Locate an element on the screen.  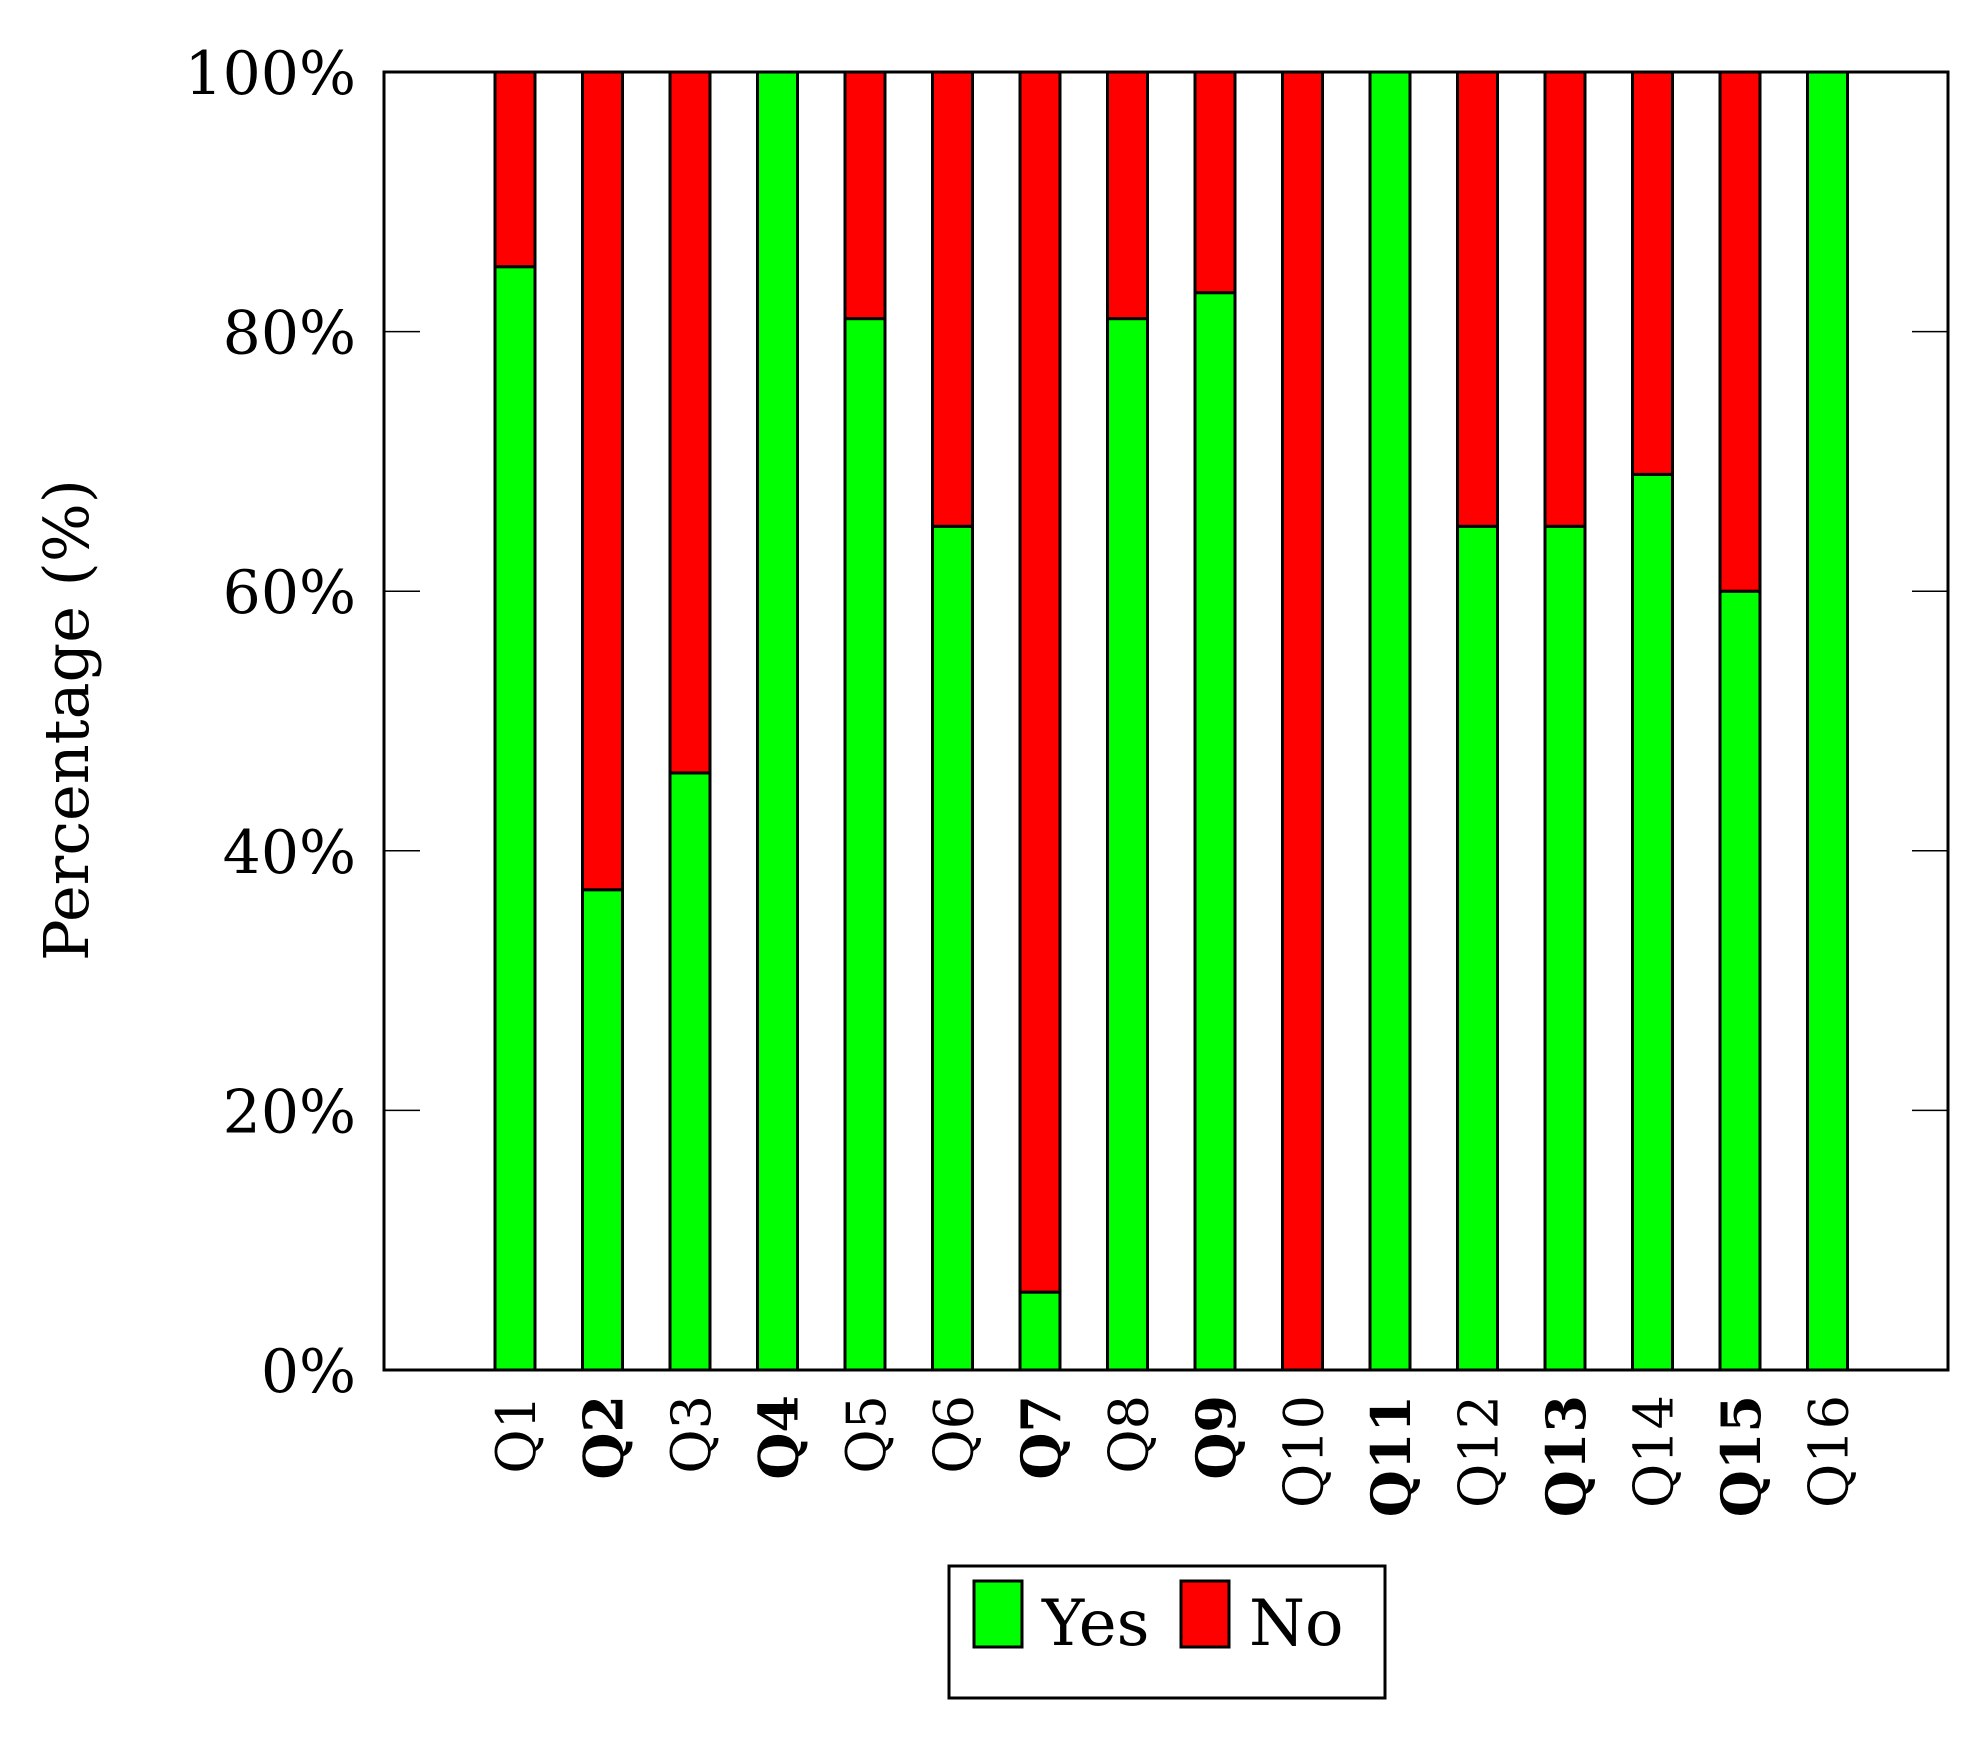
bar-yes-q9 is located at coordinates (1215, 831).